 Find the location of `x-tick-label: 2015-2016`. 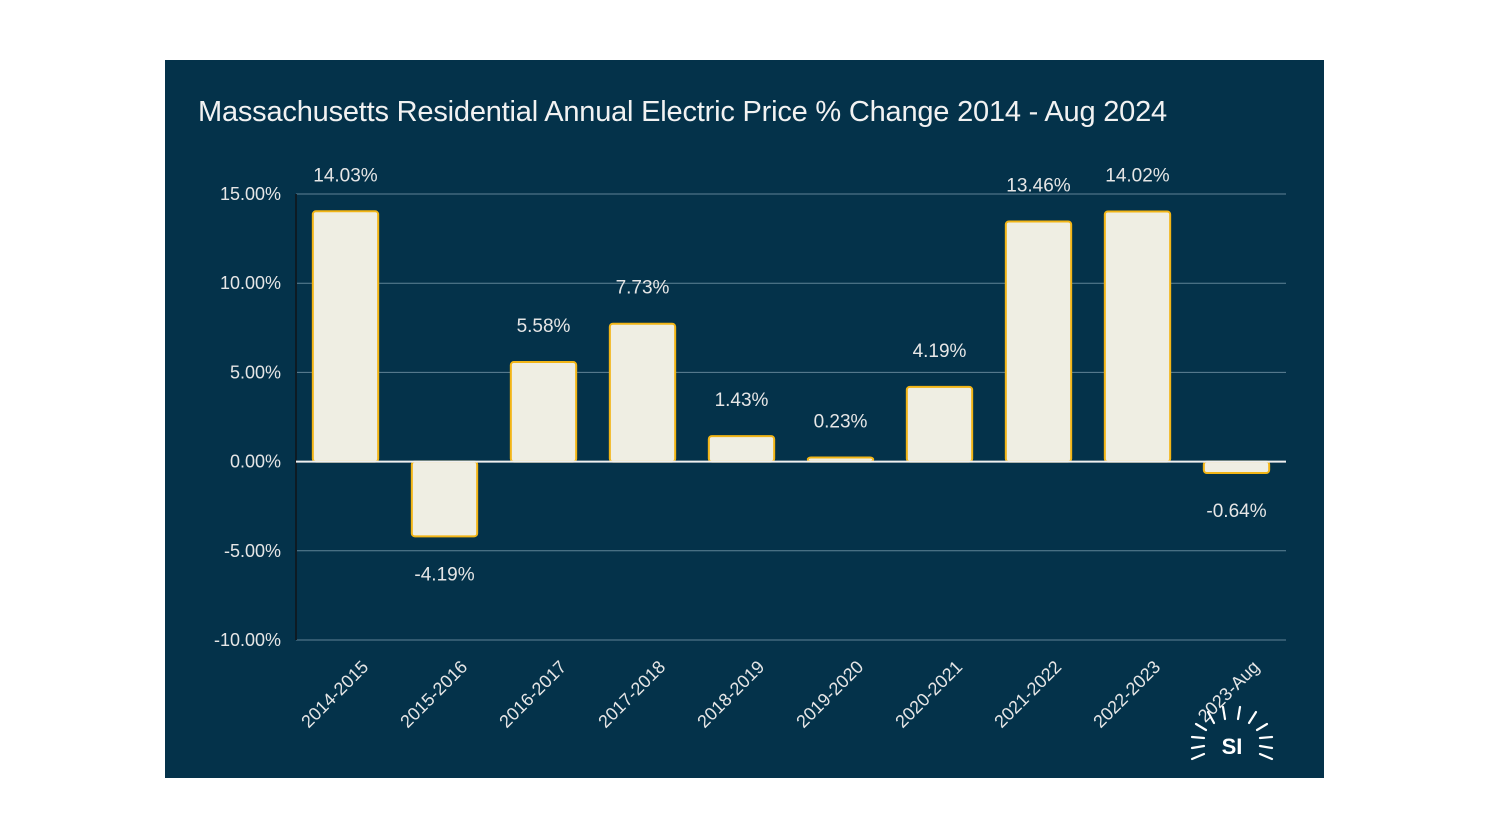

x-tick-label: 2015-2016 is located at coordinates (433, 694).